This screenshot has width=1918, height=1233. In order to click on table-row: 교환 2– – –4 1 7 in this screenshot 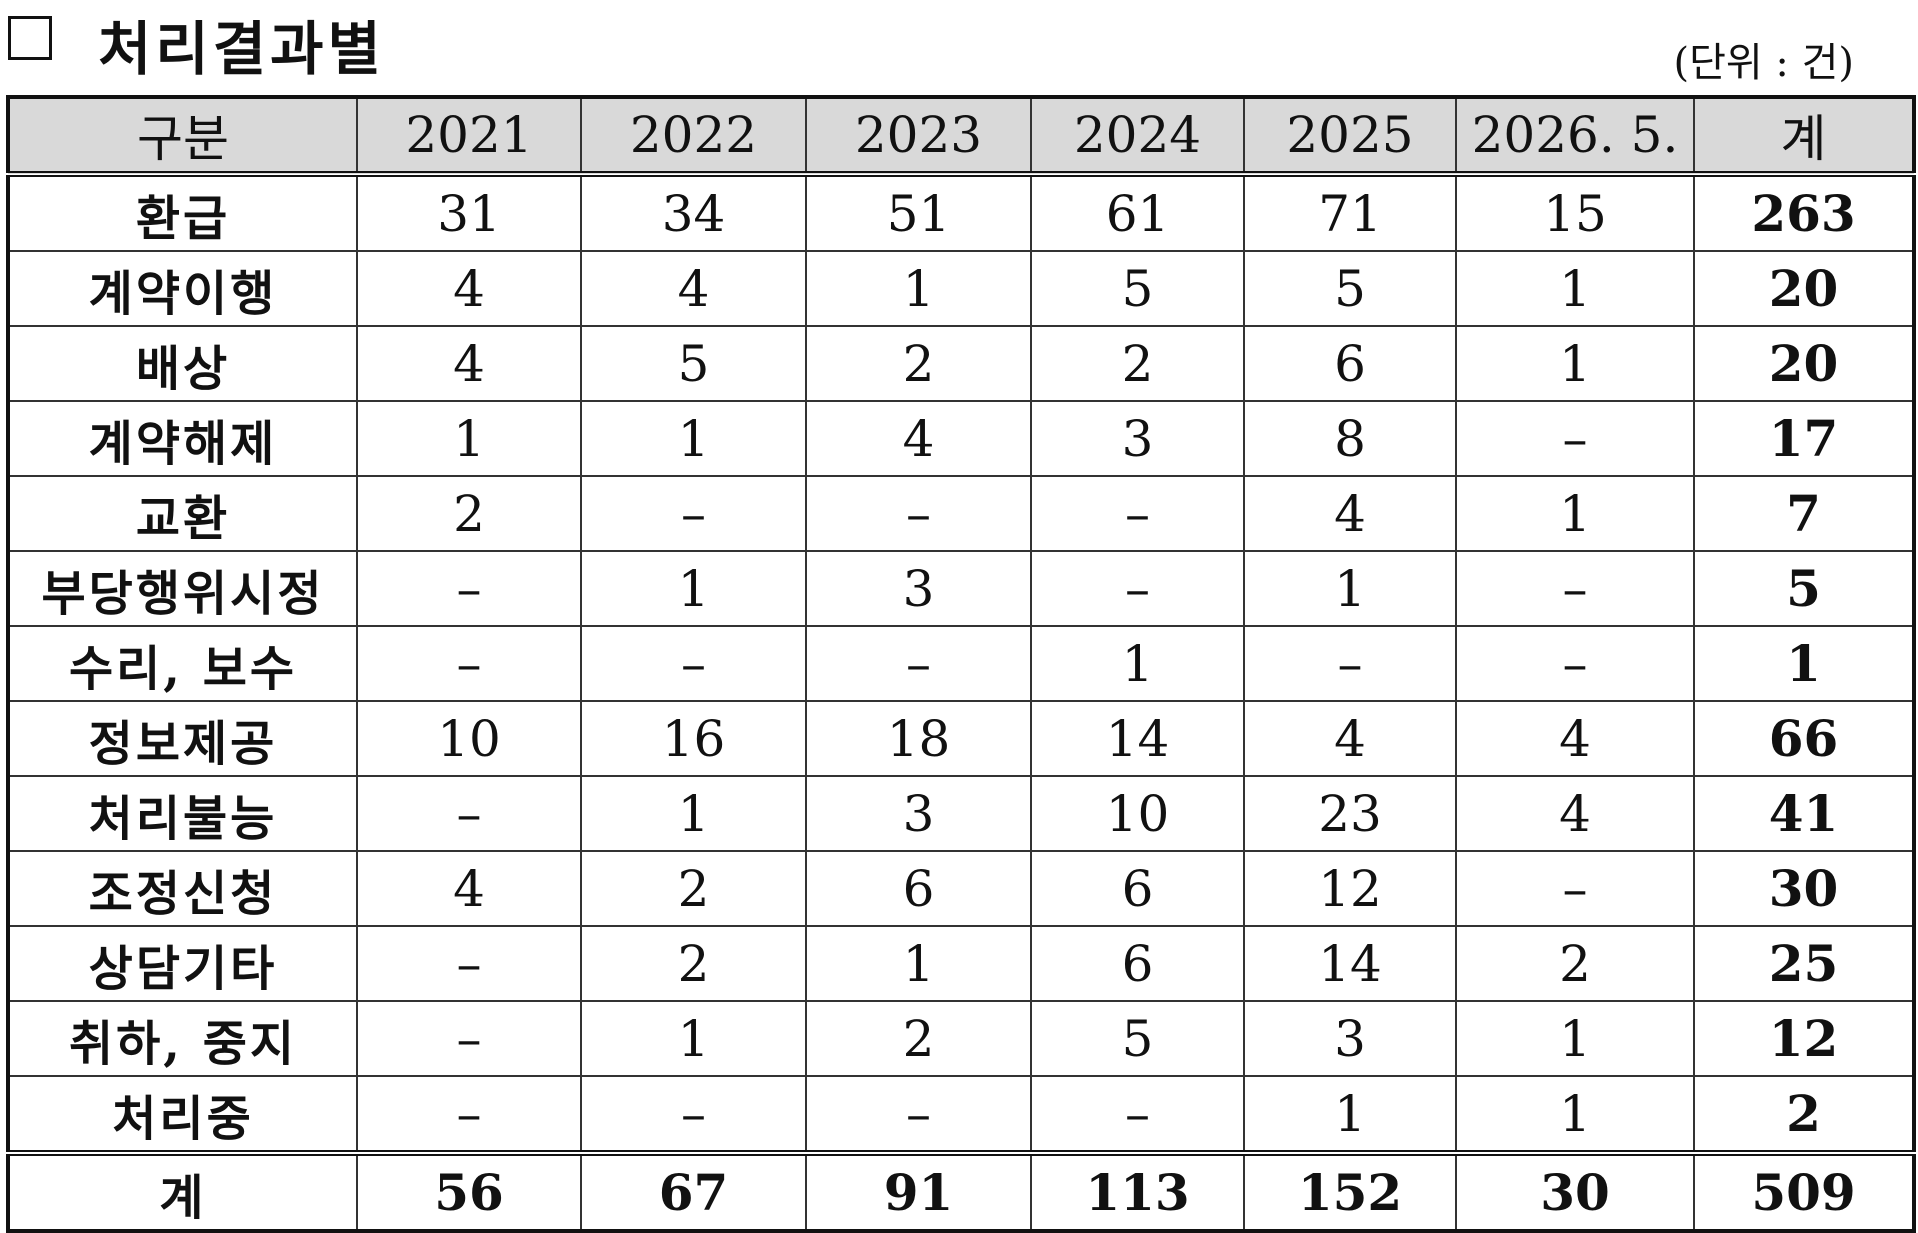, I will do `click(961, 513)`.